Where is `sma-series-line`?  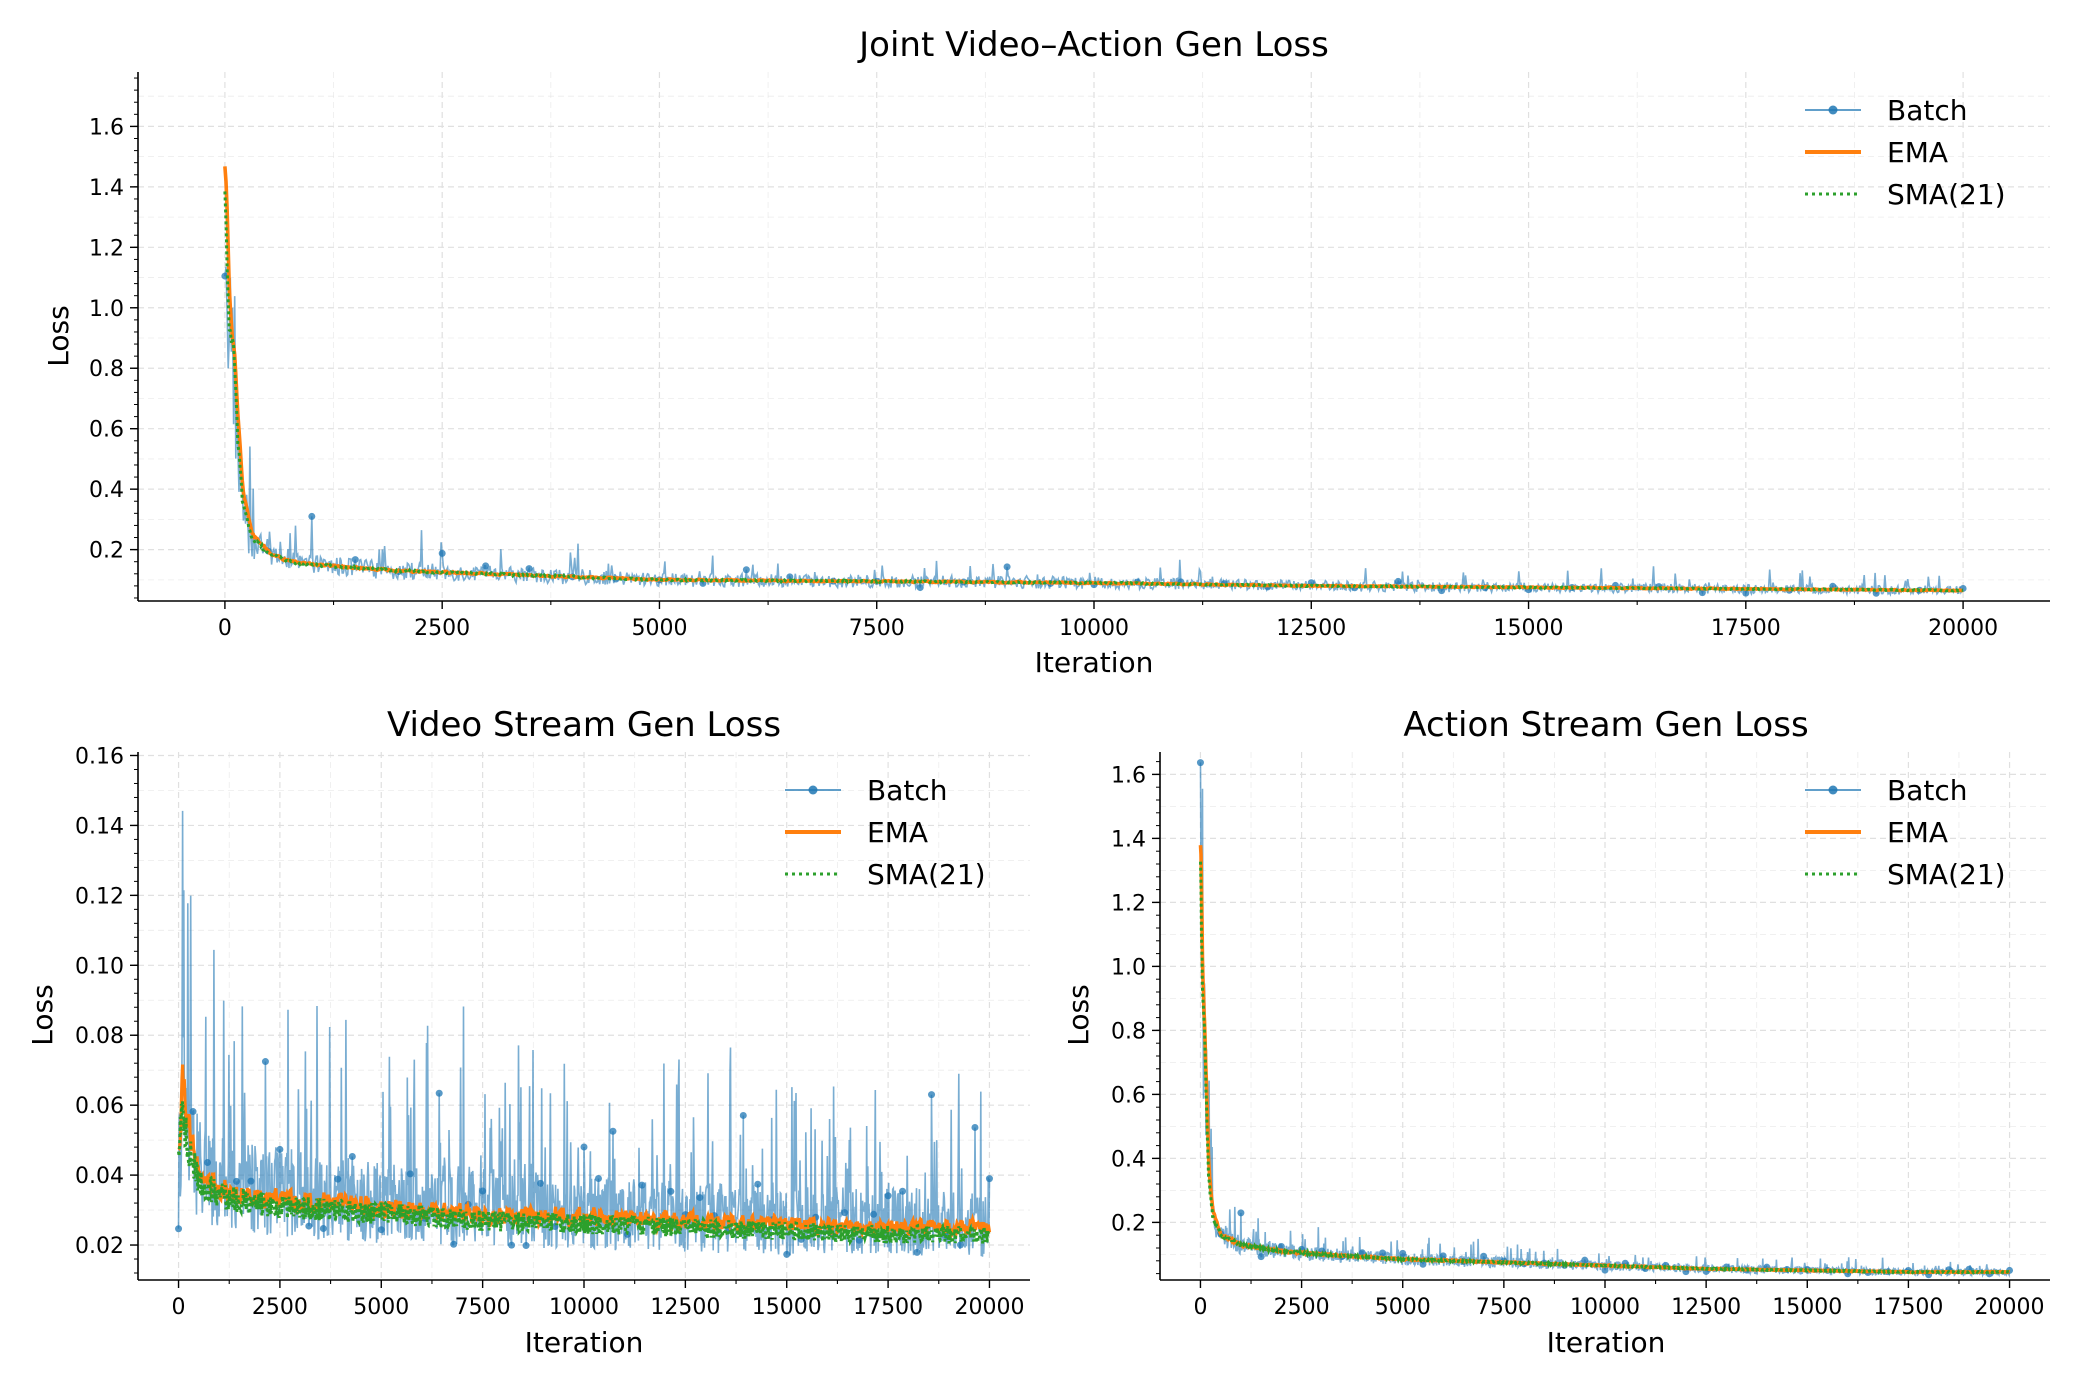 sma-series-line is located at coordinates (584, 1175).